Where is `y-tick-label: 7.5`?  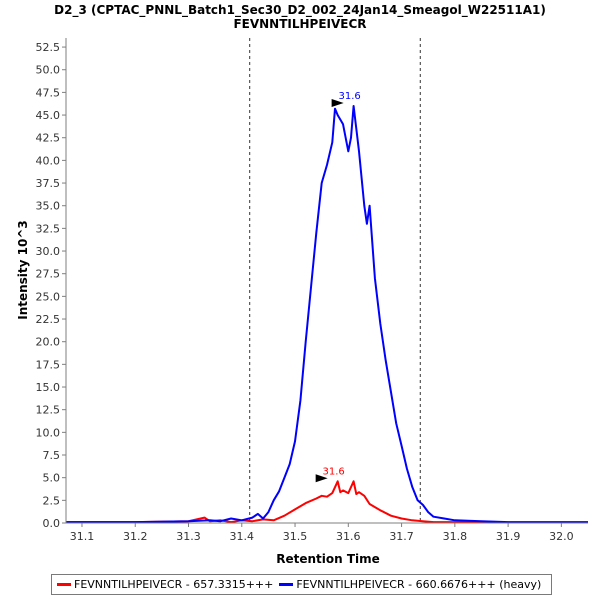
y-tick-label: 7.5 is located at coordinates (52, 455).